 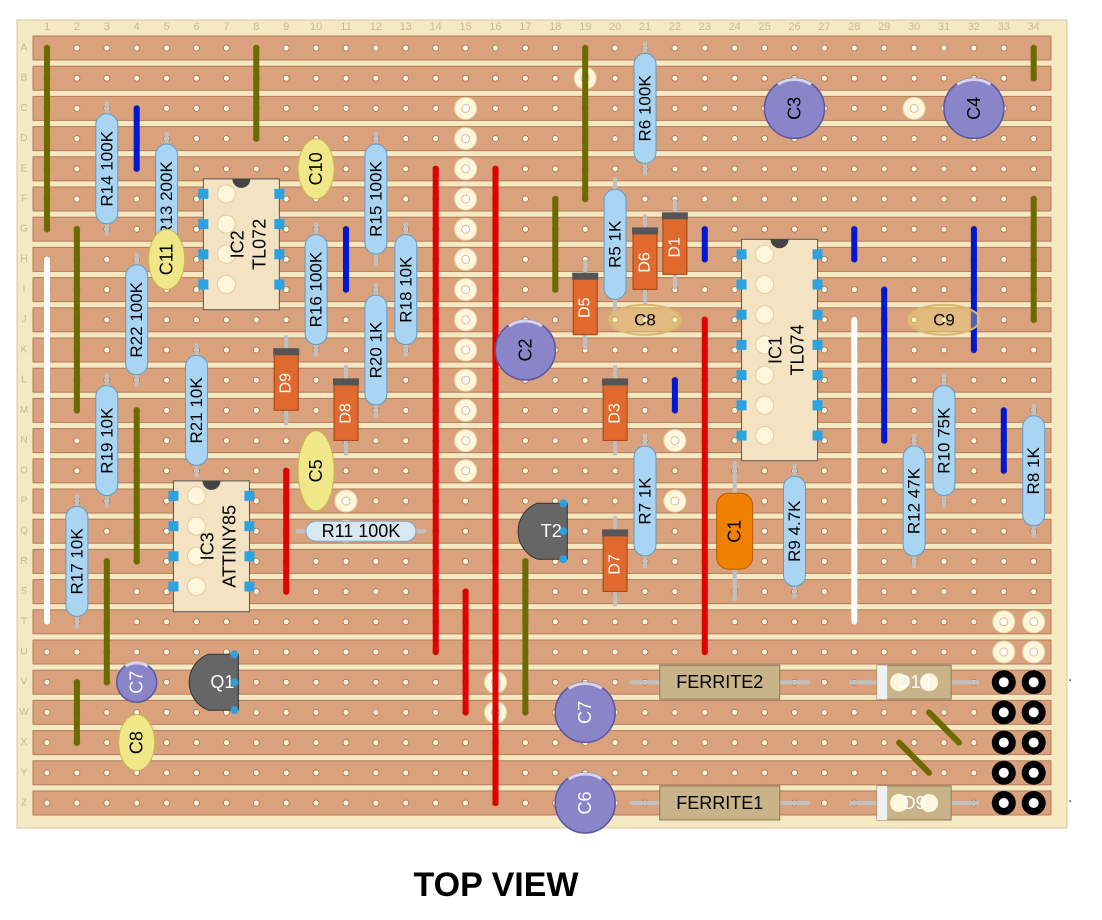 I want to click on resistor: R14 100K, so click(x=107, y=168).